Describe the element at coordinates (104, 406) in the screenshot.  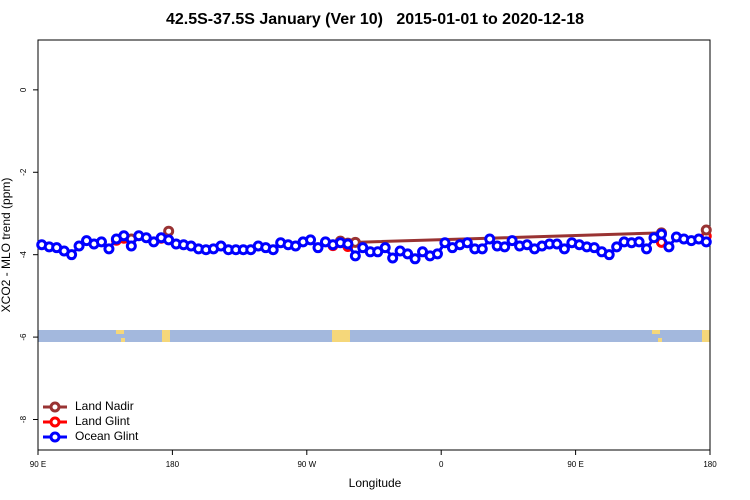
I see `legend-label: Land Nadir` at that location.